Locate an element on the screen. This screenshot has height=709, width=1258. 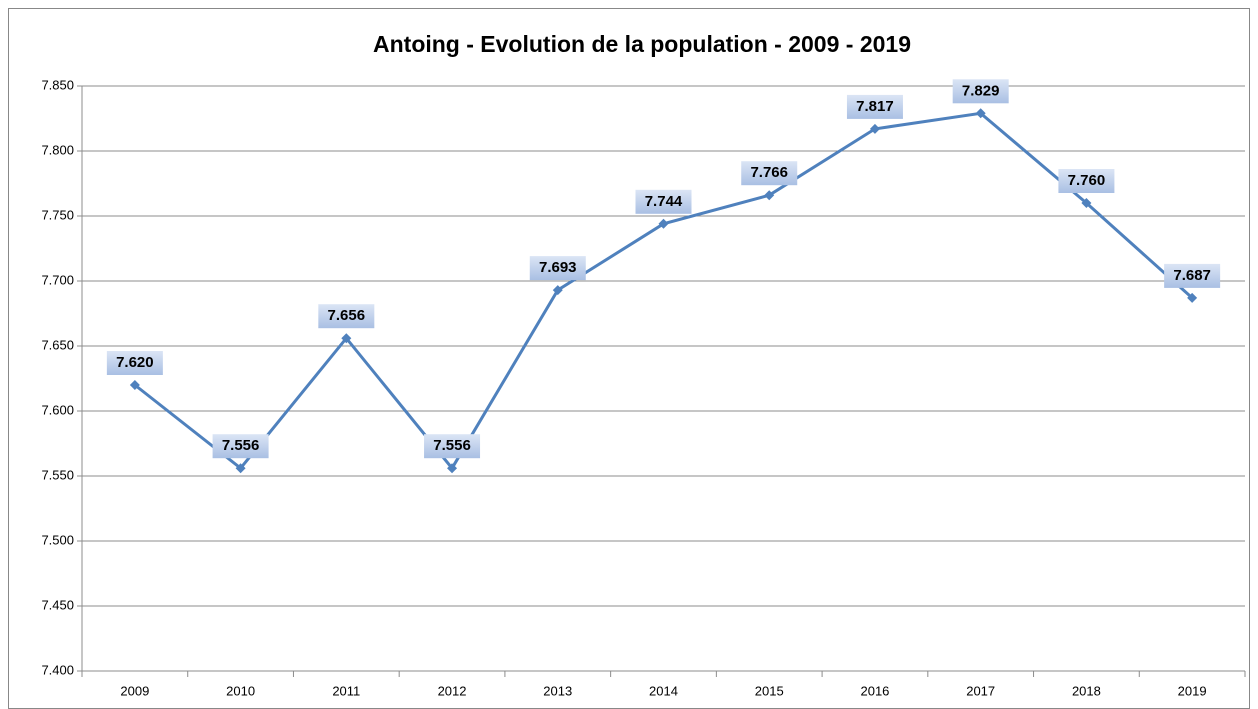
x-tick-label: 2011 is located at coordinates (346, 690).